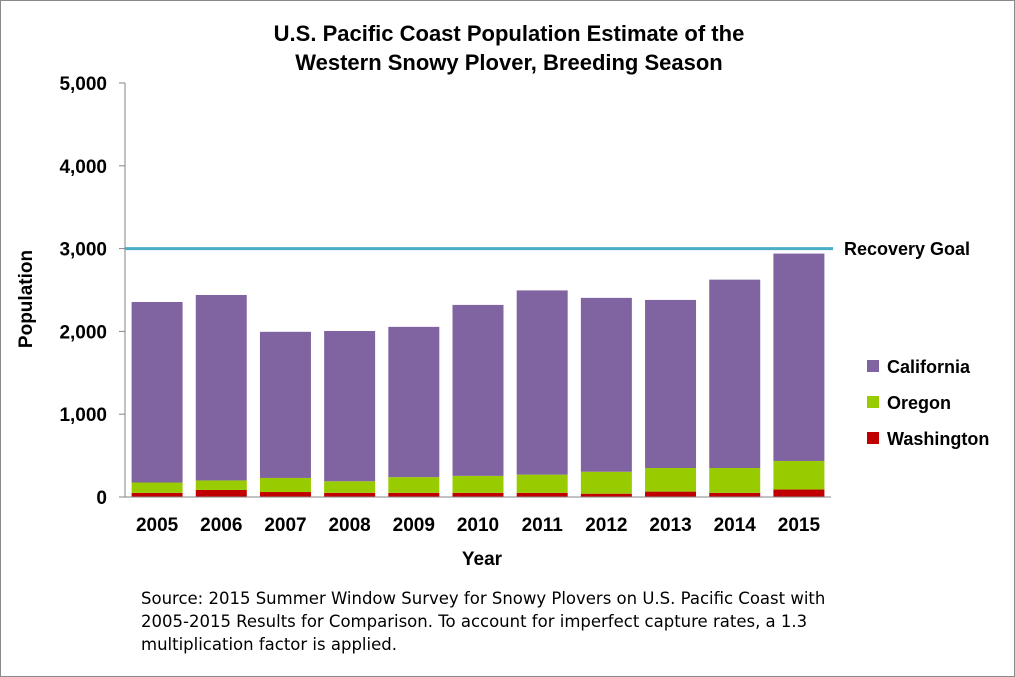  Describe the element at coordinates (542, 483) in the screenshot. I see `bar-oregon-2011` at that location.